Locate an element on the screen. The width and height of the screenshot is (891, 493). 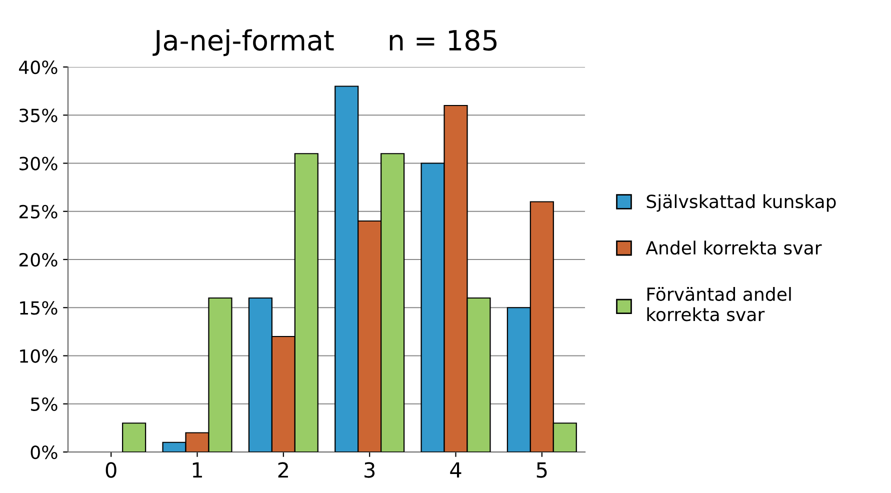
y-tick-label: 15% is located at coordinates (39, 308).